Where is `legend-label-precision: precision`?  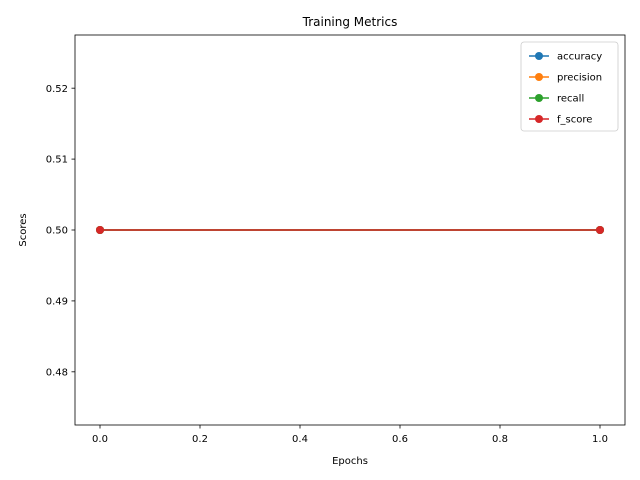
legend-label-precision: precision is located at coordinates (579, 78).